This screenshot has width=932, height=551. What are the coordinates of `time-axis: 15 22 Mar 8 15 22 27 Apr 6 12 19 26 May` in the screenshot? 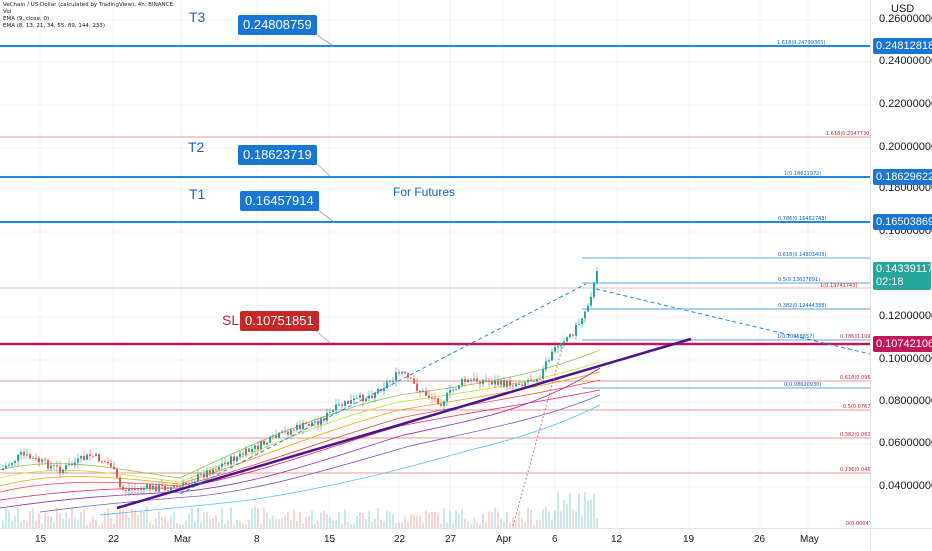 It's located at (435, 539).